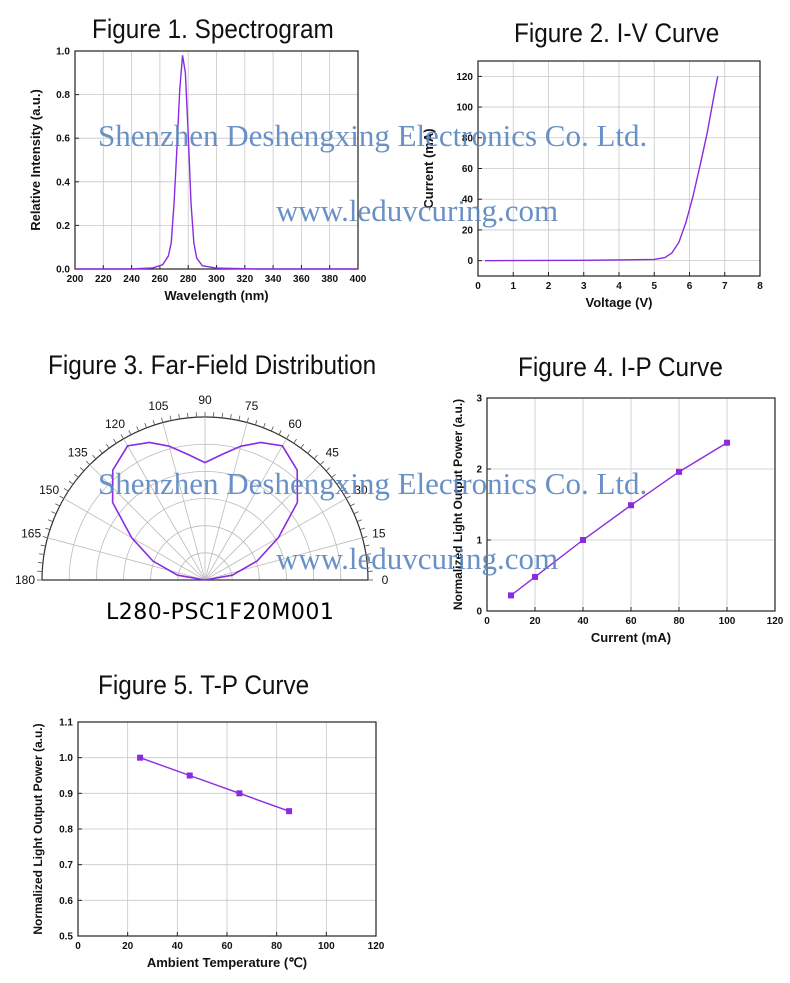 This screenshot has height=983, width=790. What do you see at coordinates (631, 621) in the screenshot?
I see `x-tick-label: 60` at bounding box center [631, 621].